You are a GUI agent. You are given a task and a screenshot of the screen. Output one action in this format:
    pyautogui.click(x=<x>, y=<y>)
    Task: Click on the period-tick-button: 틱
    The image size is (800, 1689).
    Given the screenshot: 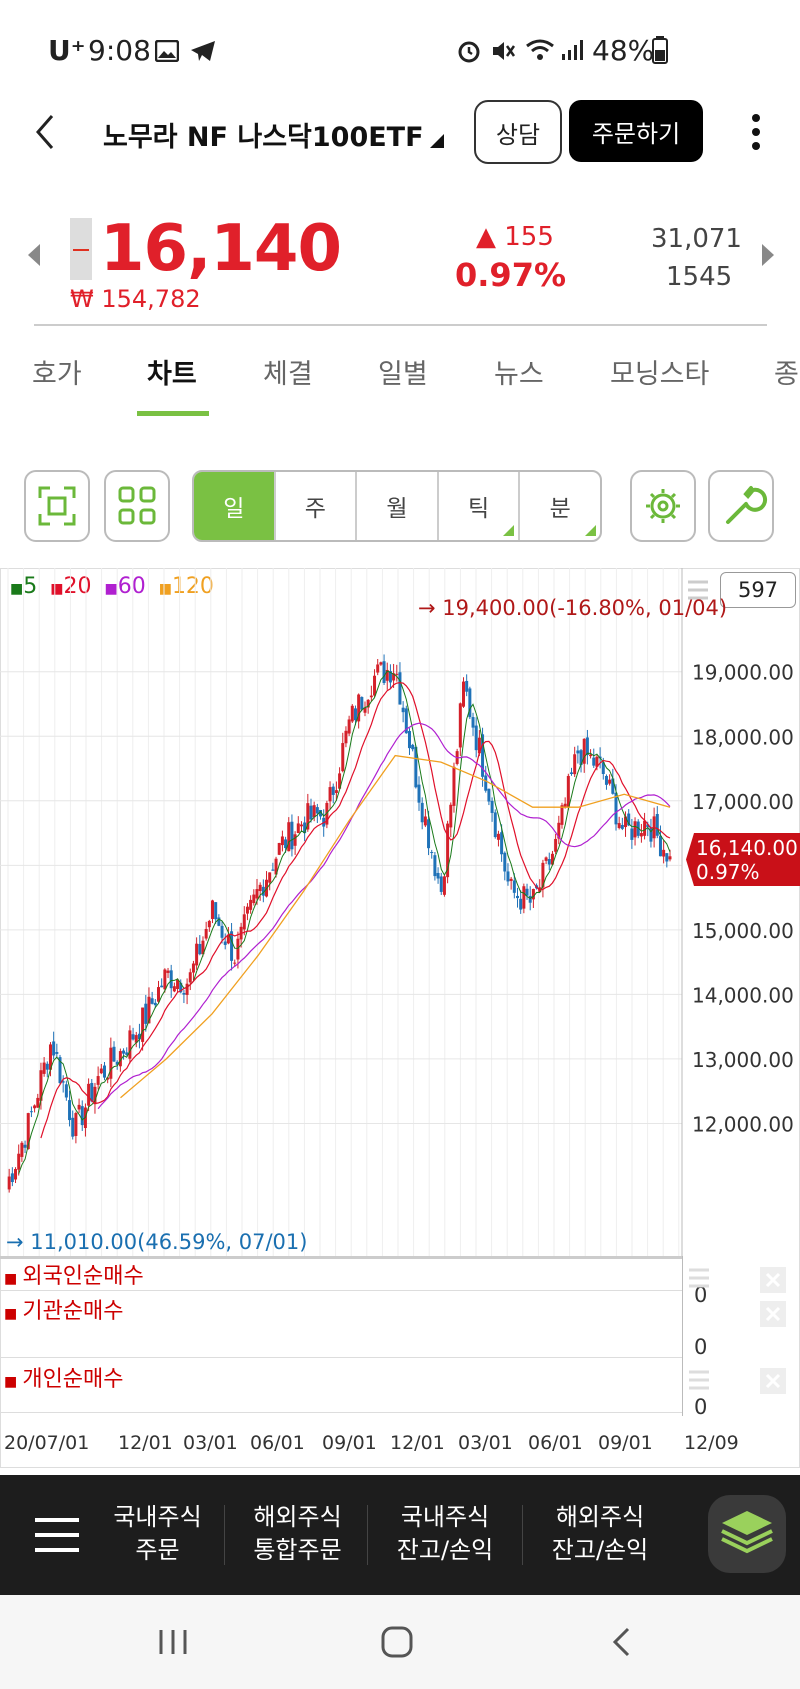 What is the action you would take?
    pyautogui.click(x=480, y=506)
    